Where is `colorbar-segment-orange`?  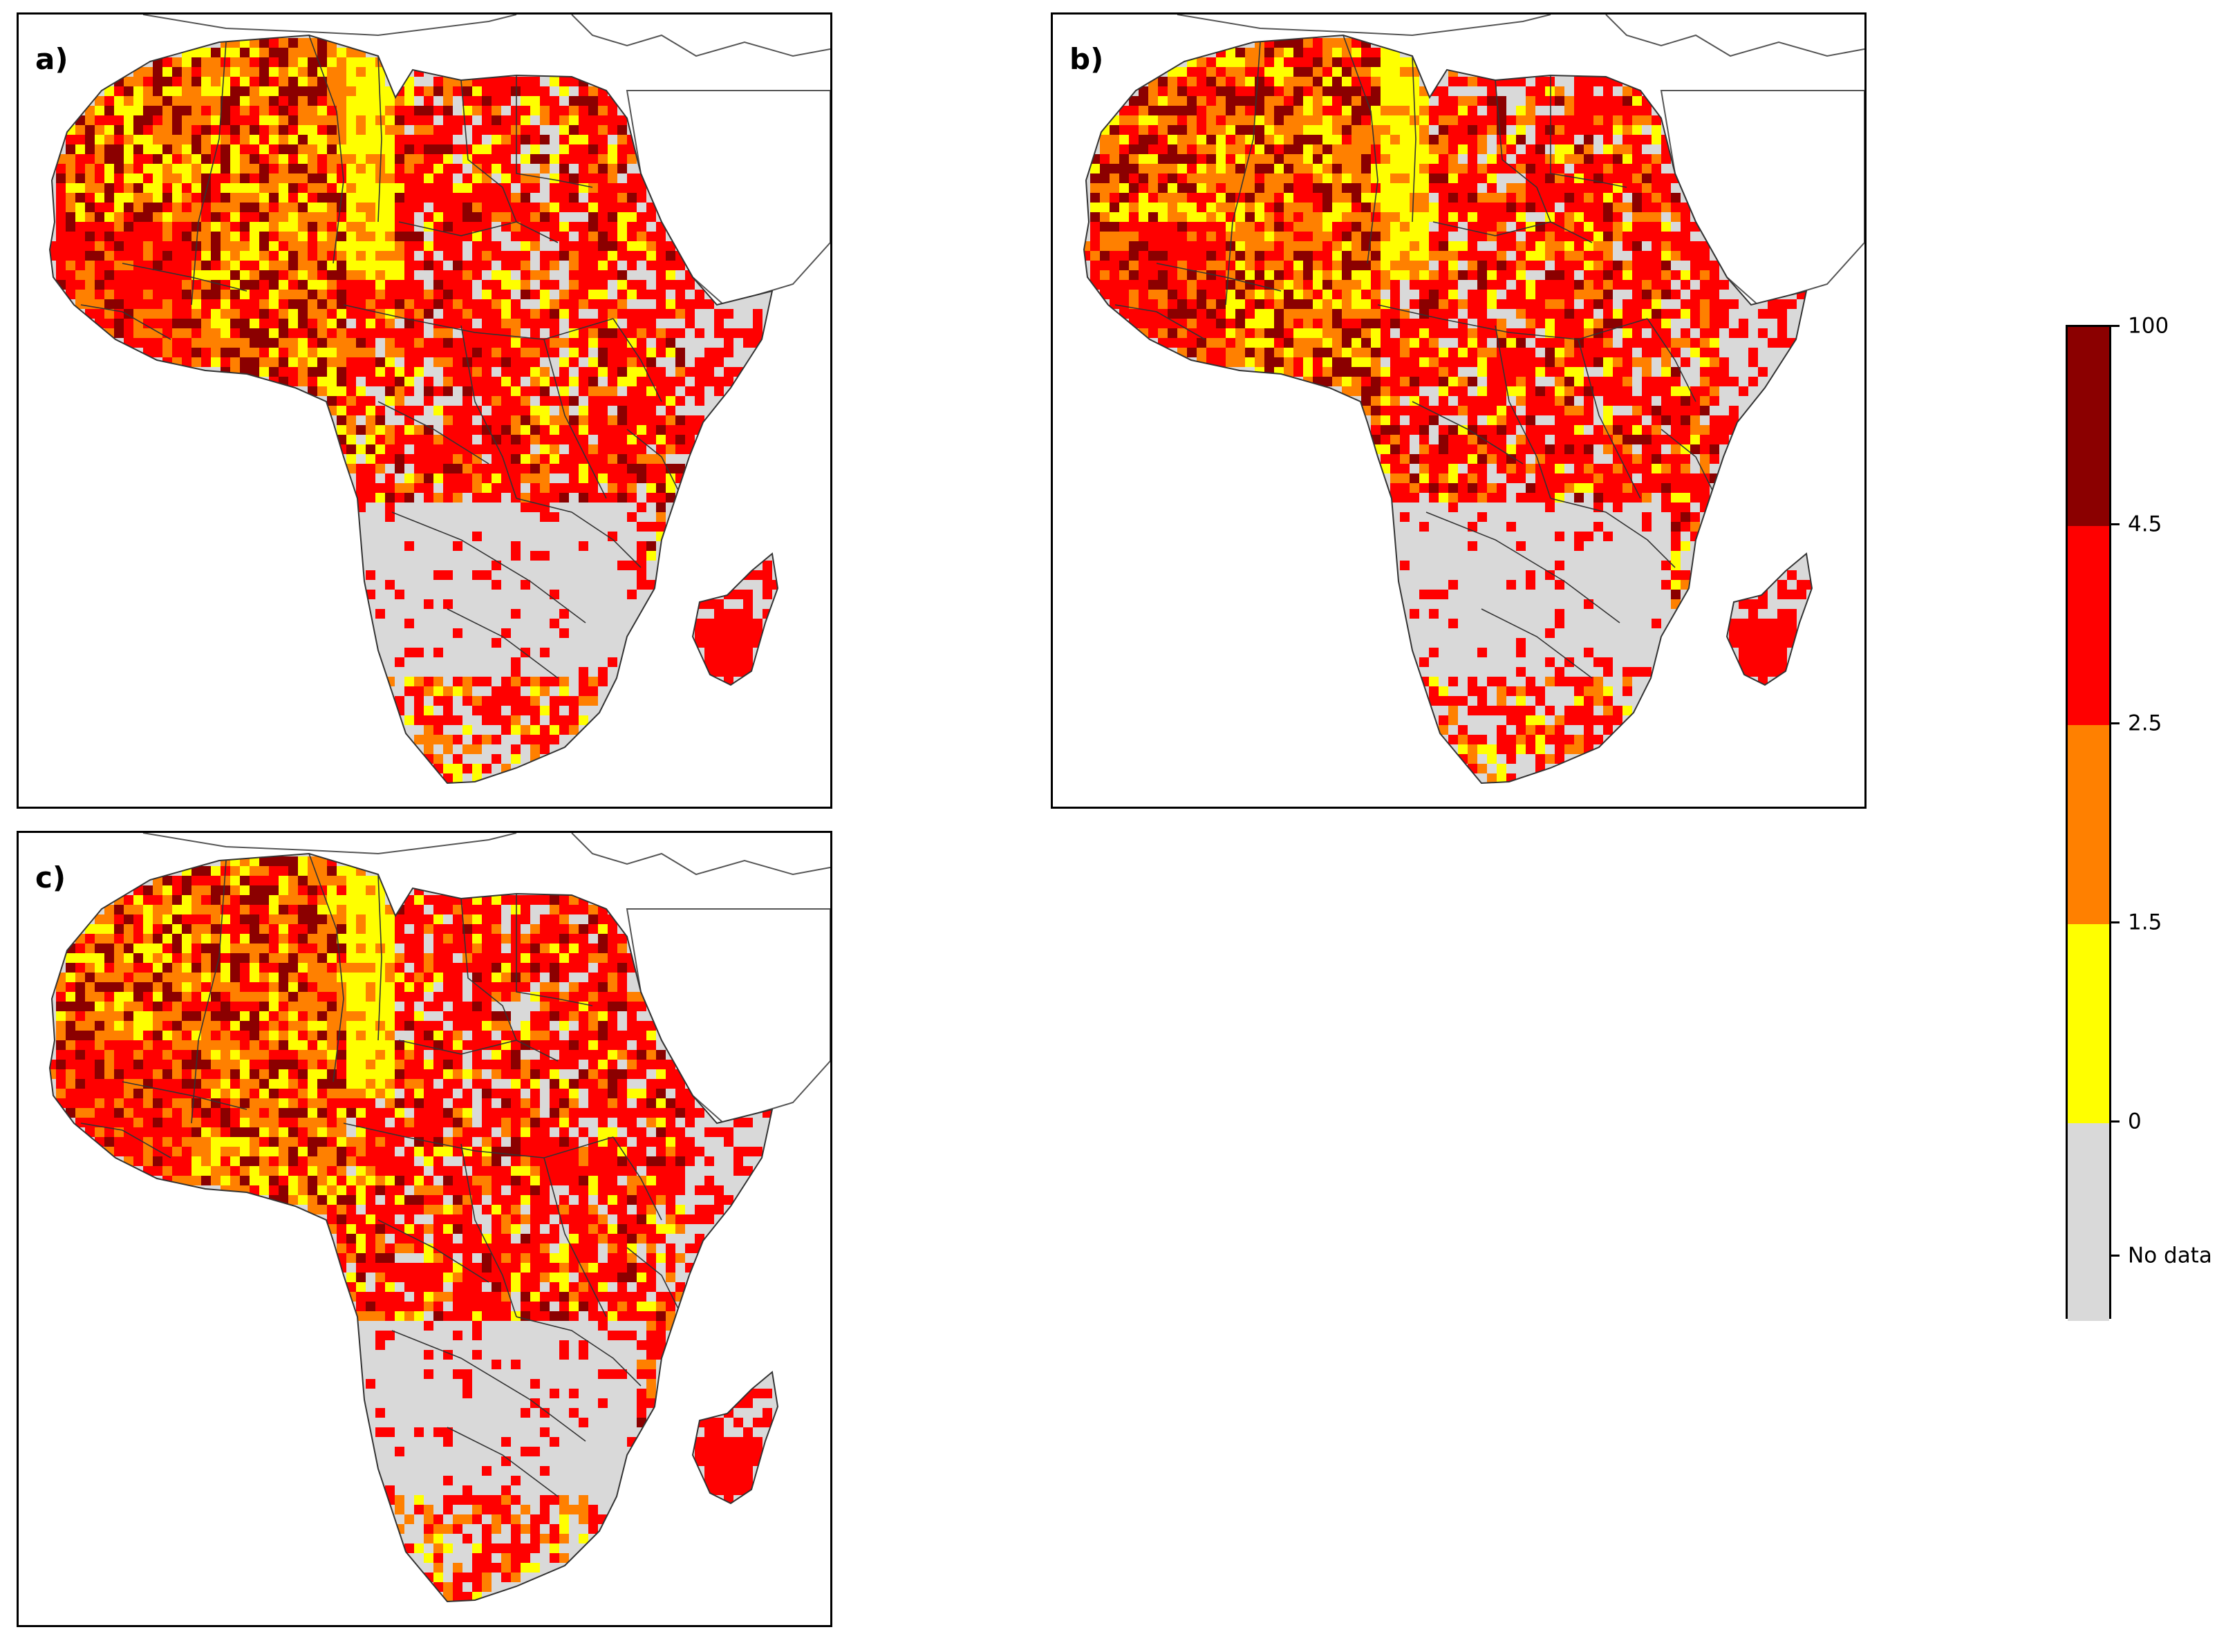 colorbar-segment-orange is located at coordinates (2088, 825).